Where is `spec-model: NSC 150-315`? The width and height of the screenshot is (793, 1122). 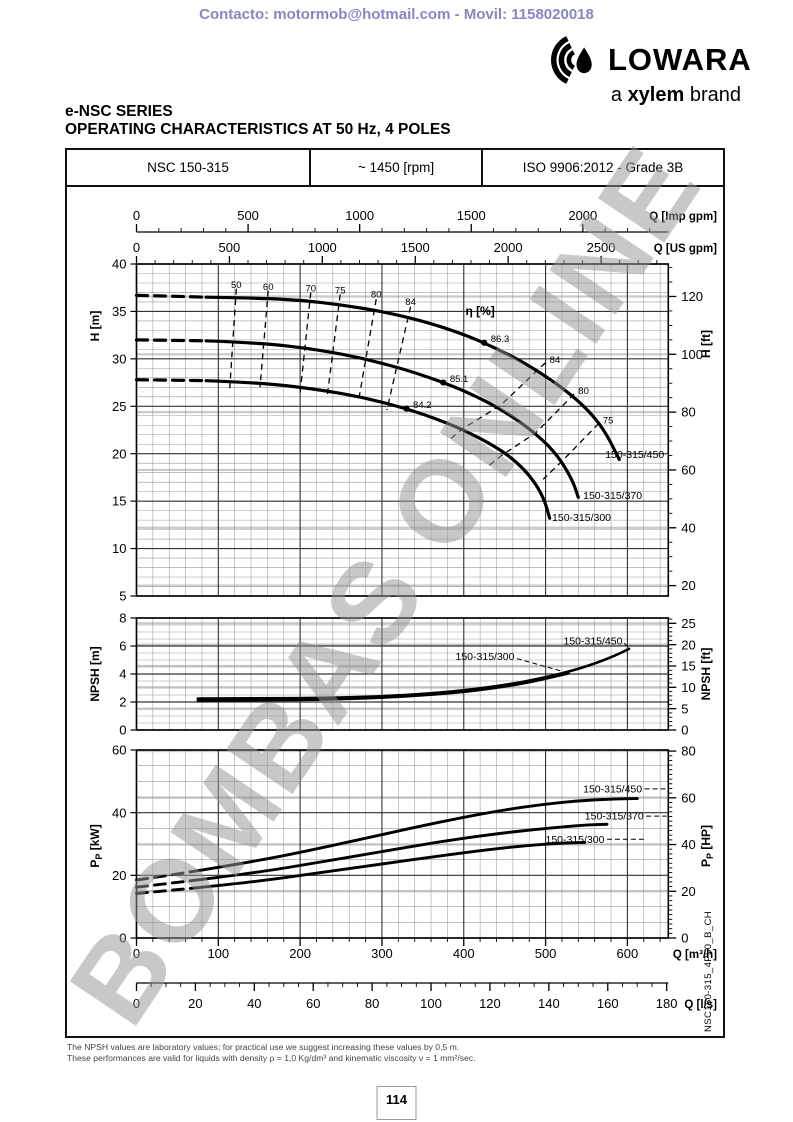 spec-model: NSC 150-315 is located at coordinates (189, 167).